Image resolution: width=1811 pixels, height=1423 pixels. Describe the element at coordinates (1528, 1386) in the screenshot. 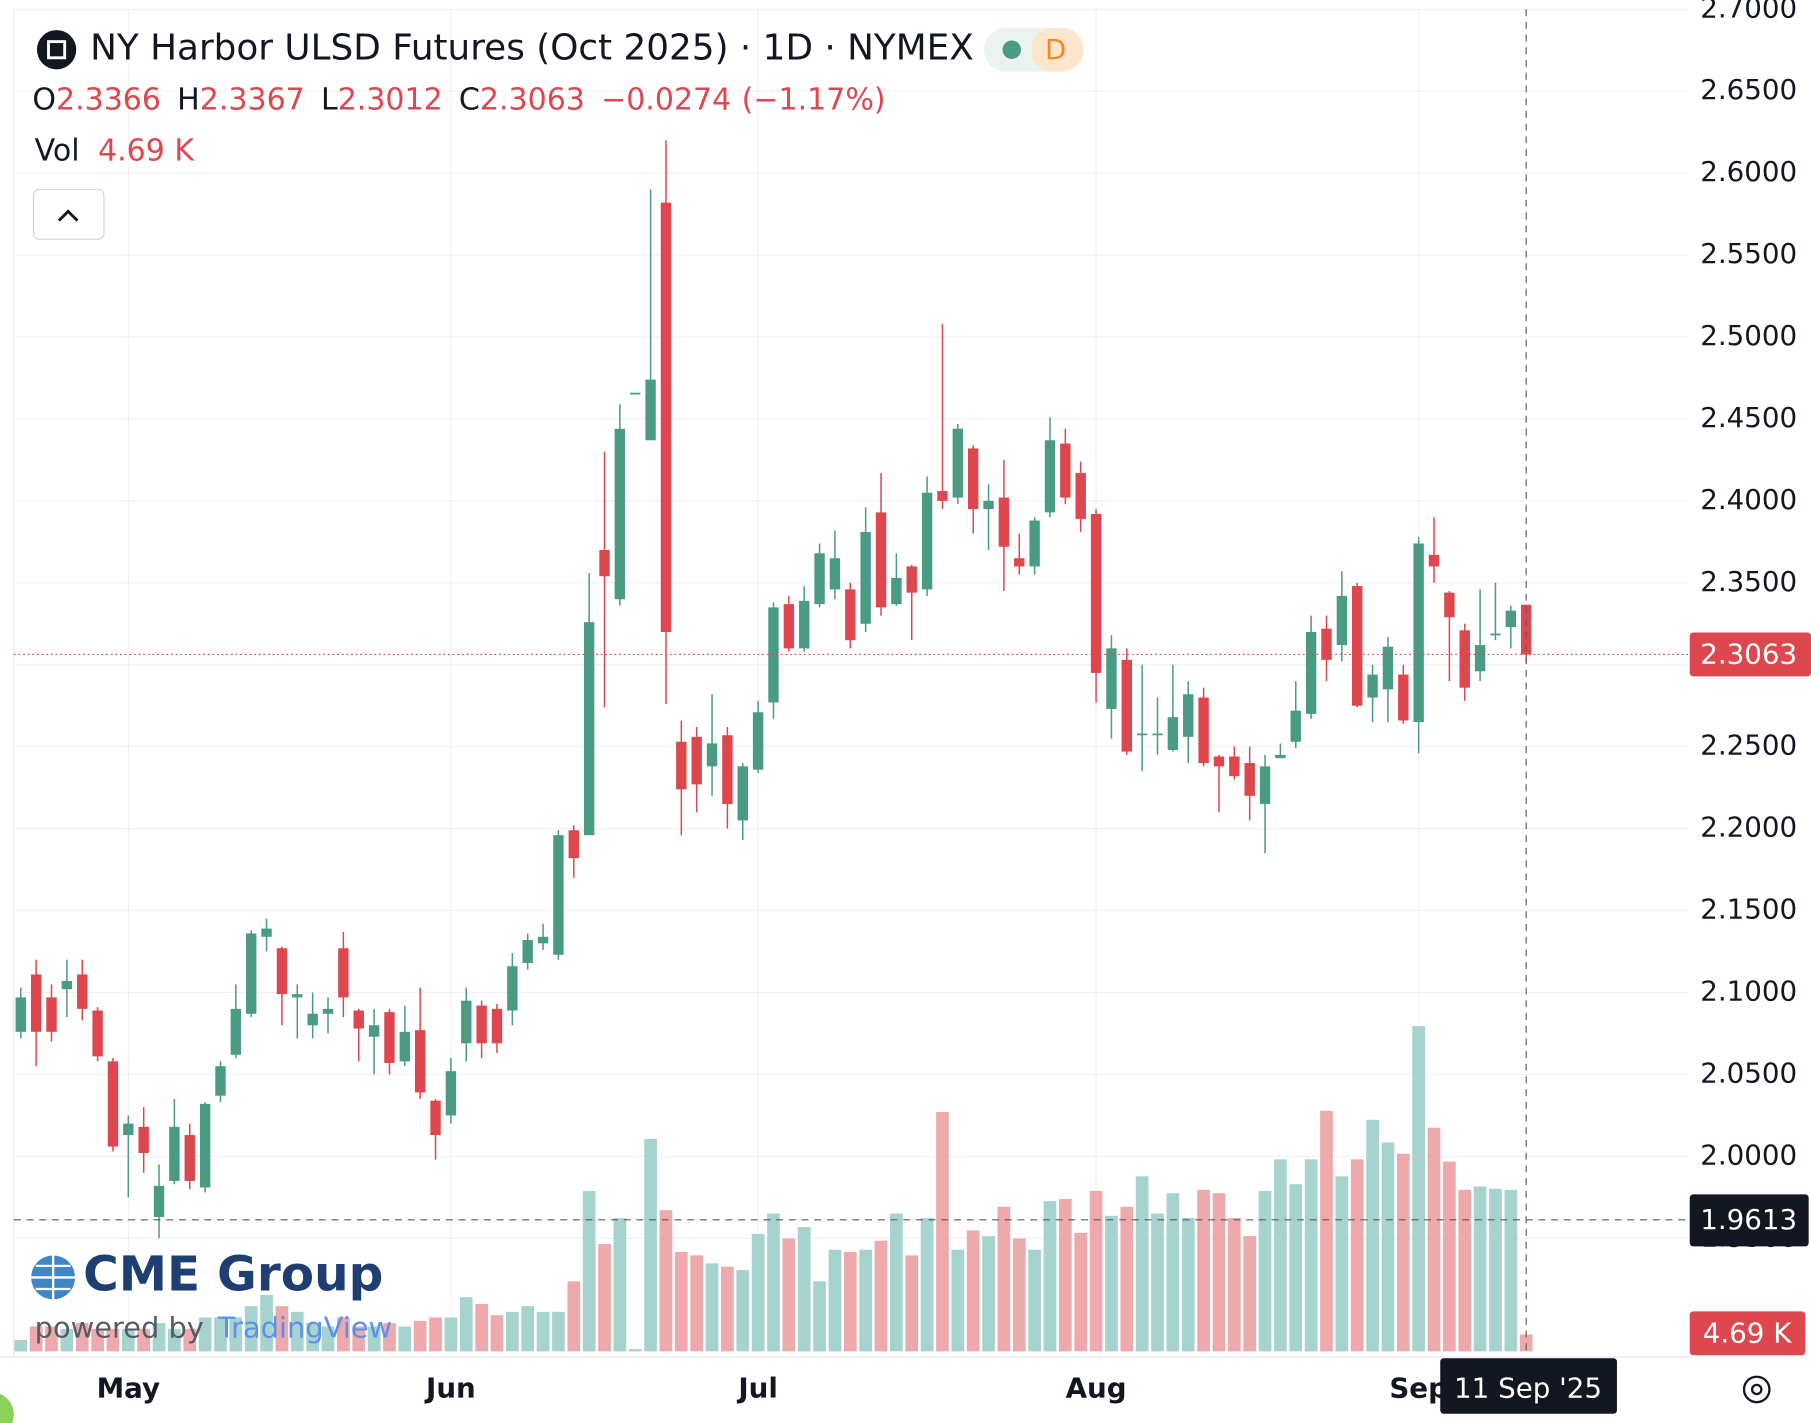

I see `crosshair-date-box` at that location.